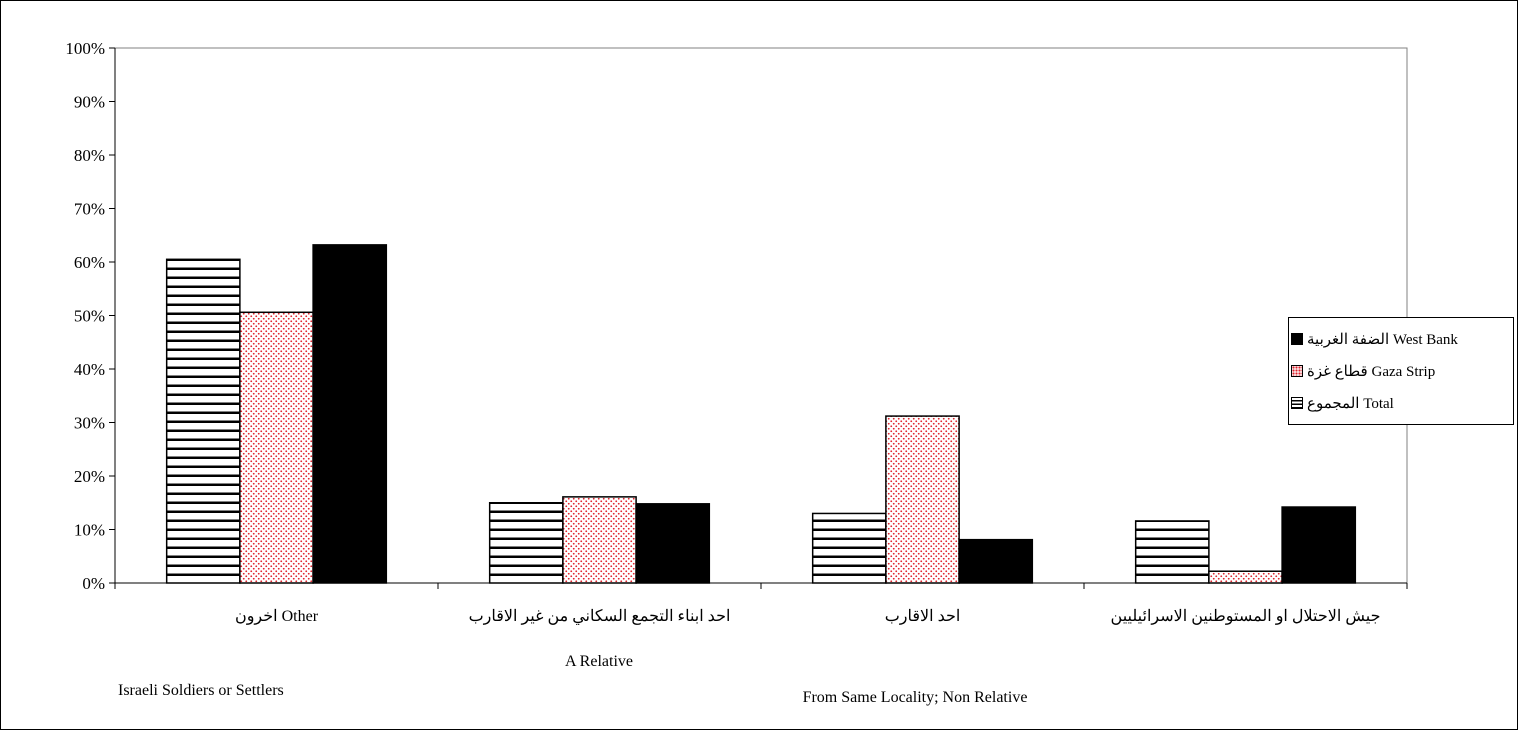  I want to click on label-same-locality: From Same Locality; Non Relative, so click(915, 697).